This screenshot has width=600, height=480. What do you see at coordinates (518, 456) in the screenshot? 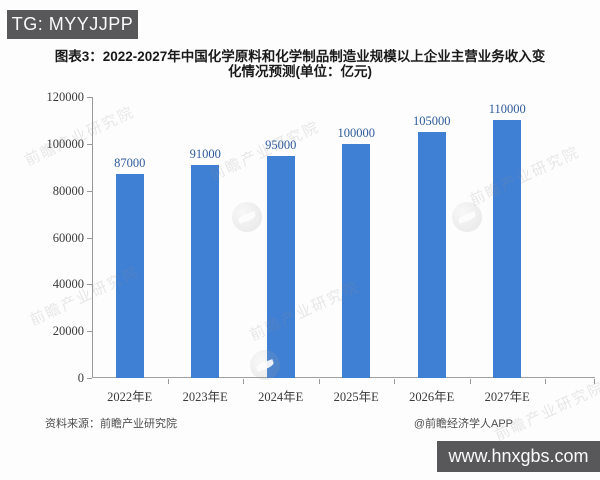
I see `website-badge: www.hnxgbs.com` at bounding box center [518, 456].